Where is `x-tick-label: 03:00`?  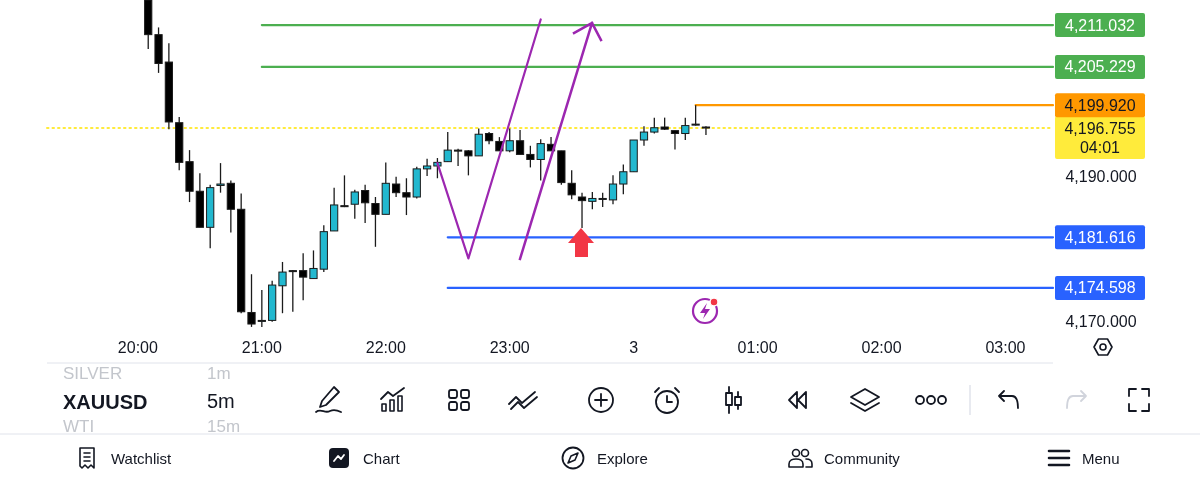
x-tick-label: 03:00 is located at coordinates (1005, 347).